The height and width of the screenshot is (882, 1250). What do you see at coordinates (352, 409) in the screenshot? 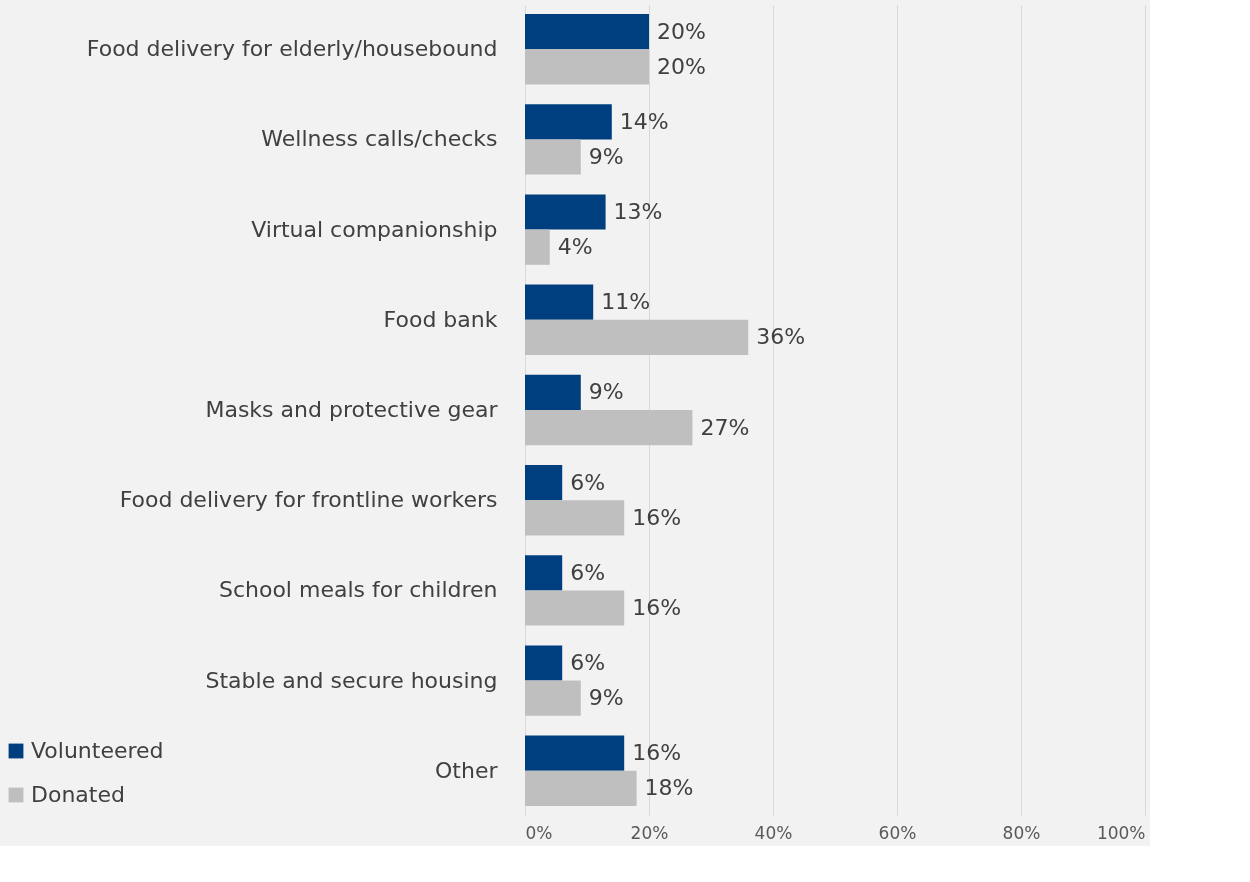
I see `y-tick-label: Masks and protective gear` at bounding box center [352, 409].